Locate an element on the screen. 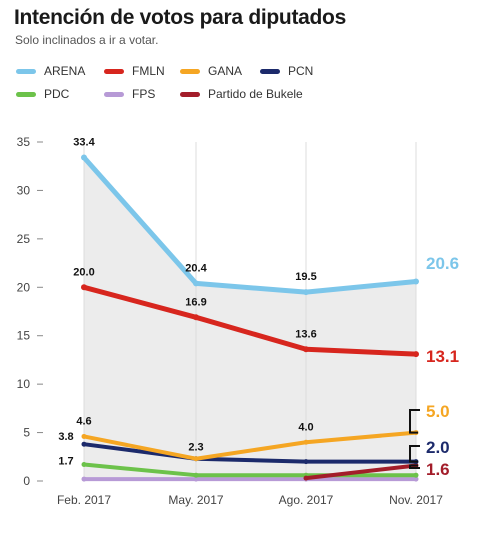 This screenshot has width=500, height=540. end-label-gana: 5.0 is located at coordinates (438, 411).